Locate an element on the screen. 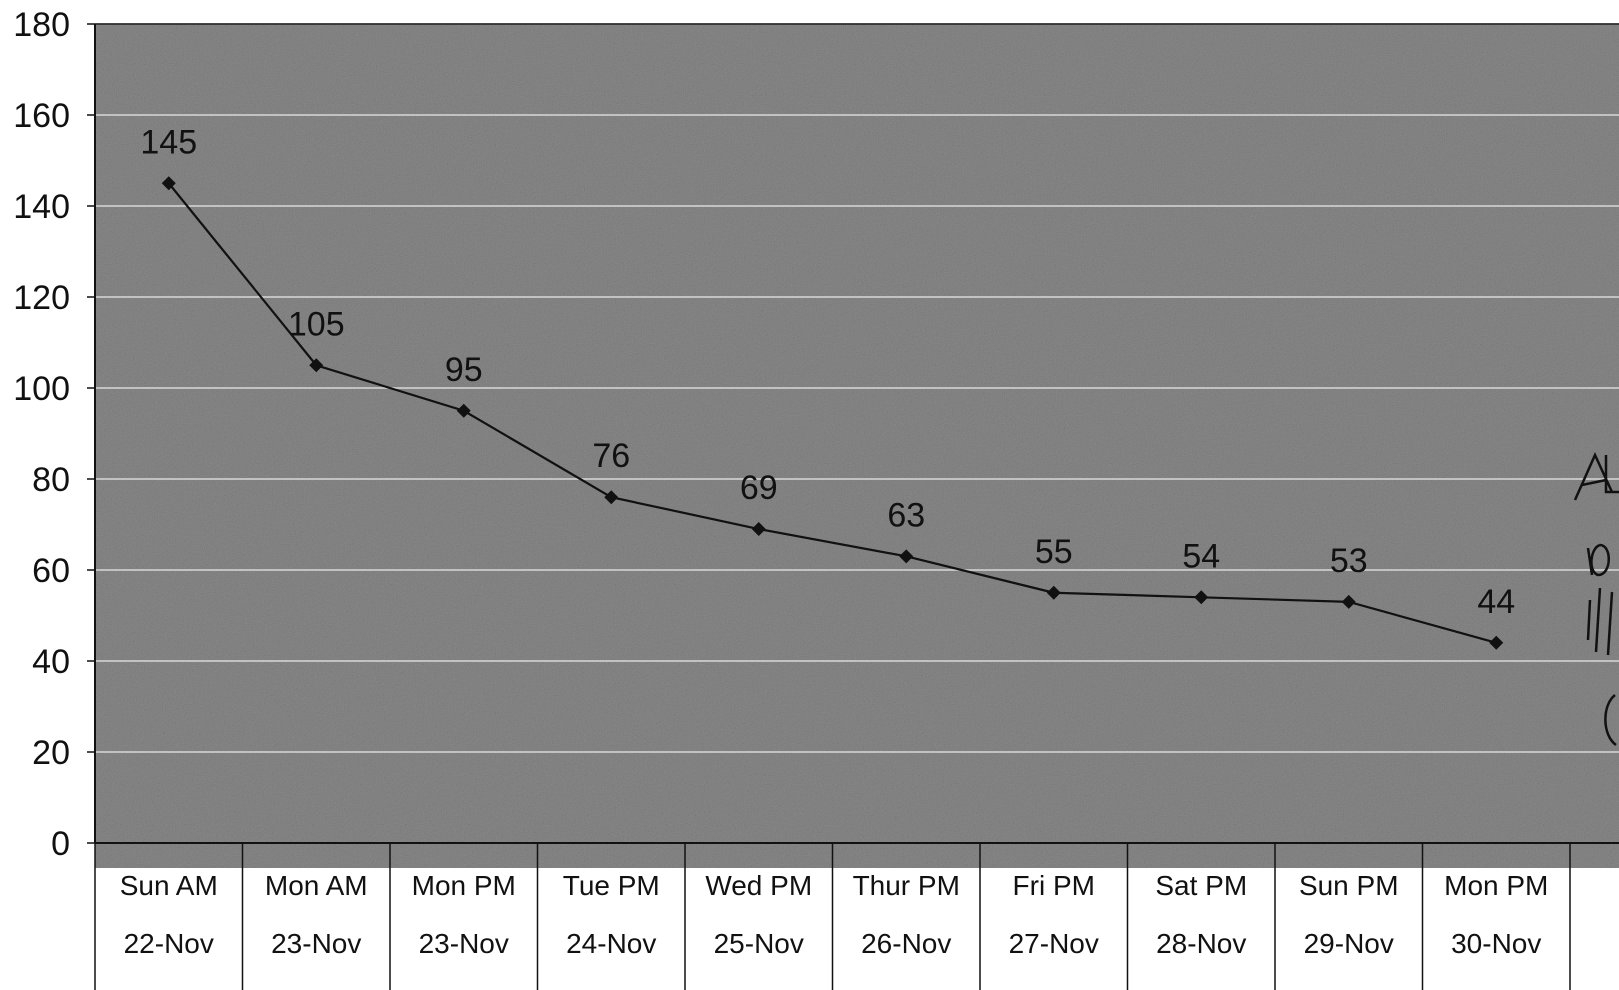 This screenshot has width=1619, height=990. data-label: 55 is located at coordinates (1054, 552).